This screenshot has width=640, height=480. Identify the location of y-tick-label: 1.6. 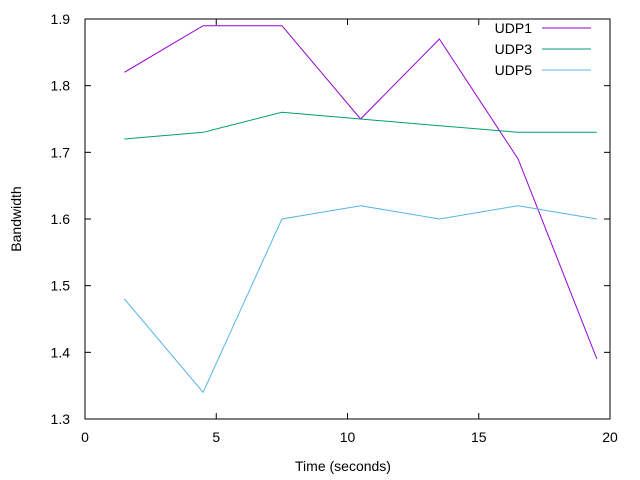
(61, 219).